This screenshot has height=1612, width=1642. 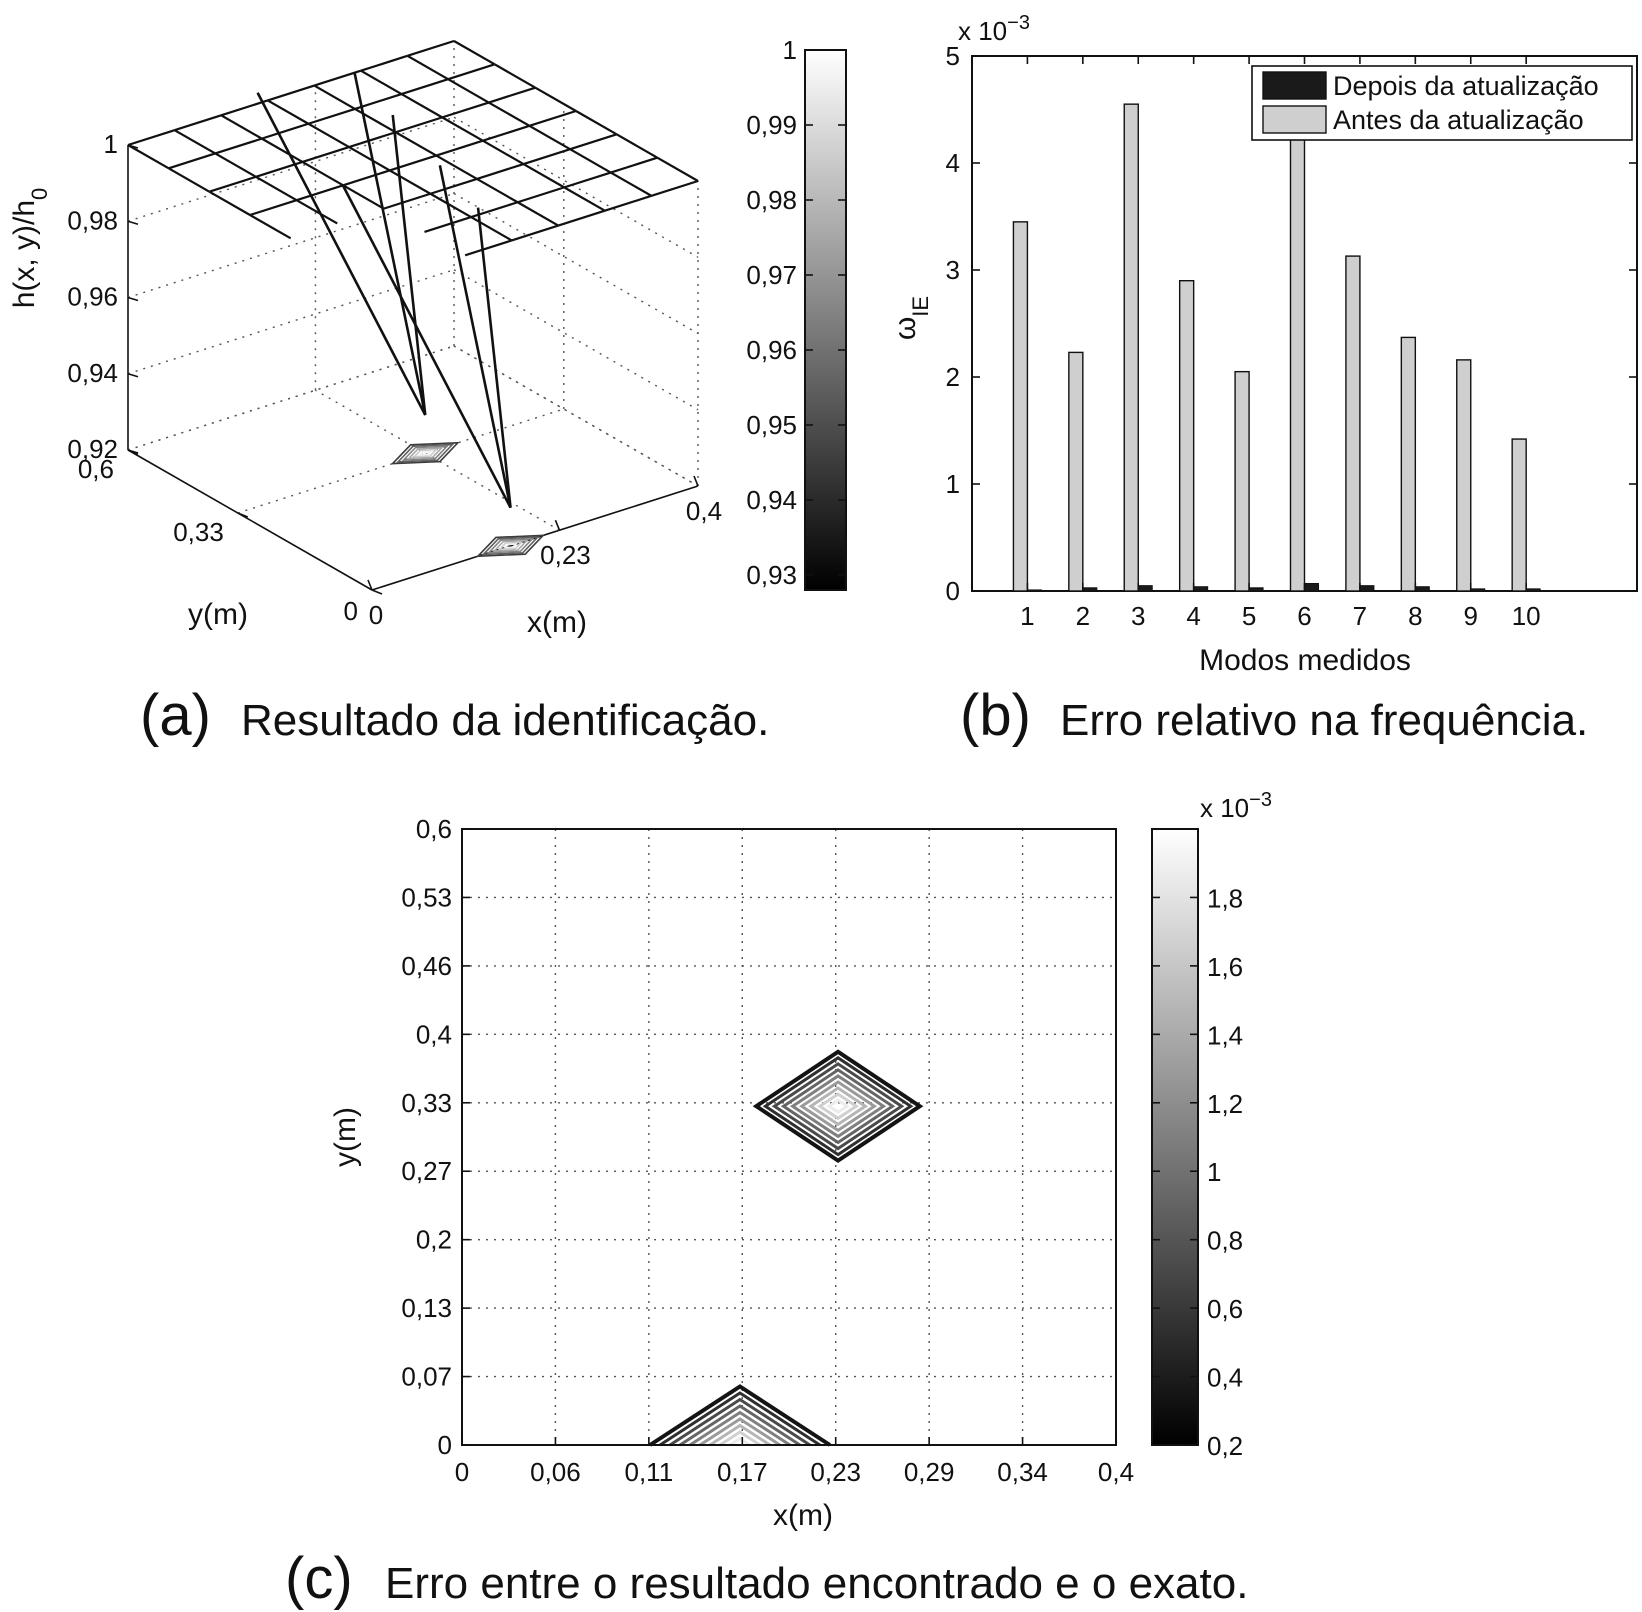 What do you see at coordinates (953, 270) in the screenshot?
I see `y-tick-label: 3` at bounding box center [953, 270].